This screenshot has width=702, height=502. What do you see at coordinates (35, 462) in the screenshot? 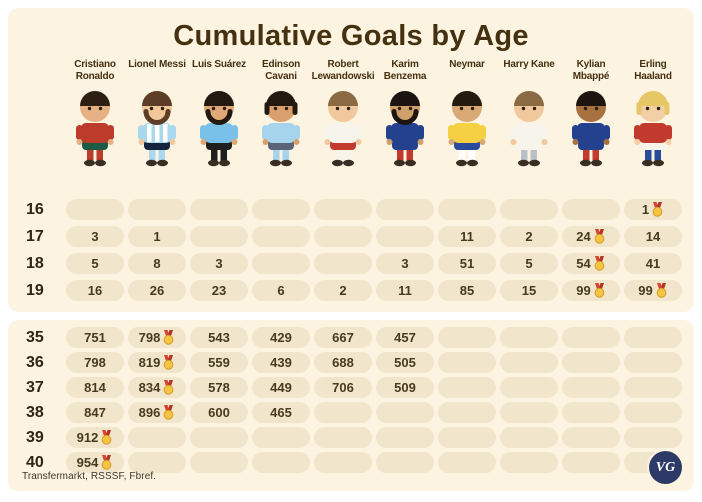
I see `age-label: 40` at bounding box center [35, 462].